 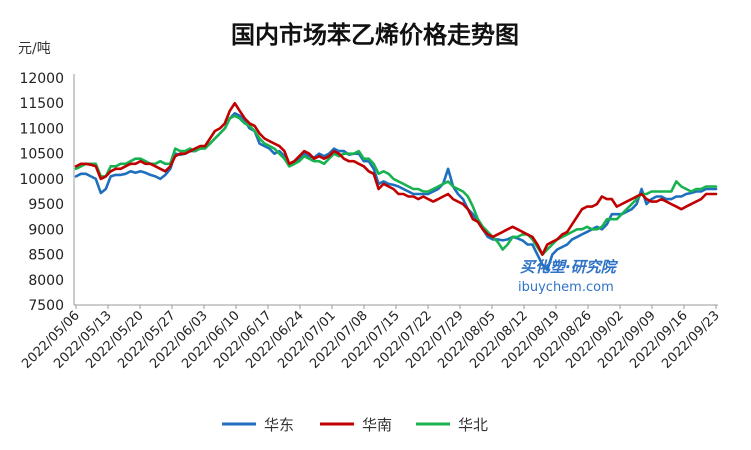 I want to click on legend-label: 华东, so click(x=279, y=425).